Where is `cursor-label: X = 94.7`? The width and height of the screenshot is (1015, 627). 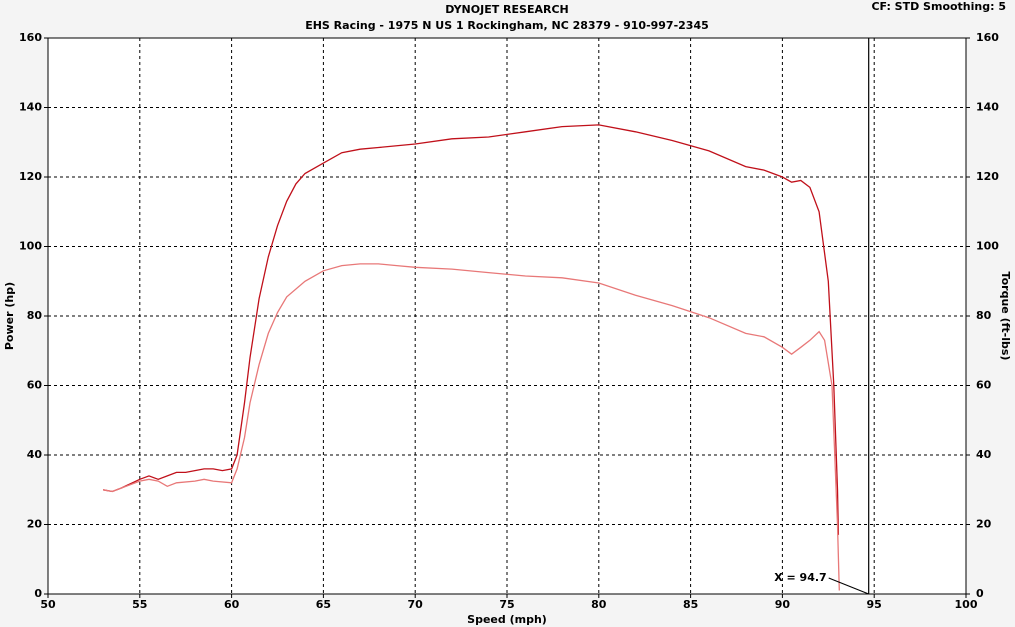
cursor-label: X = 94.7 is located at coordinates (800, 577).